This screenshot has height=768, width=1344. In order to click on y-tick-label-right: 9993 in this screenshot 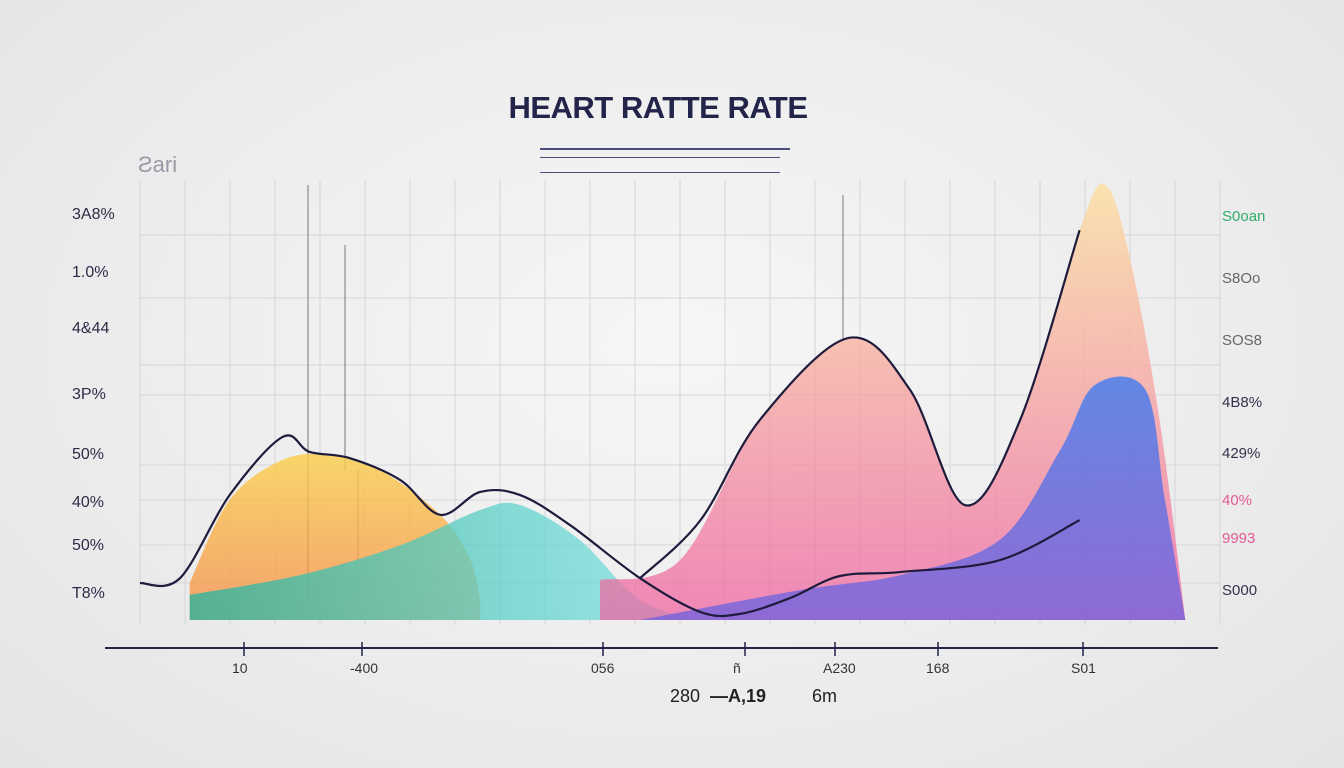, I will do `click(1239, 538)`.